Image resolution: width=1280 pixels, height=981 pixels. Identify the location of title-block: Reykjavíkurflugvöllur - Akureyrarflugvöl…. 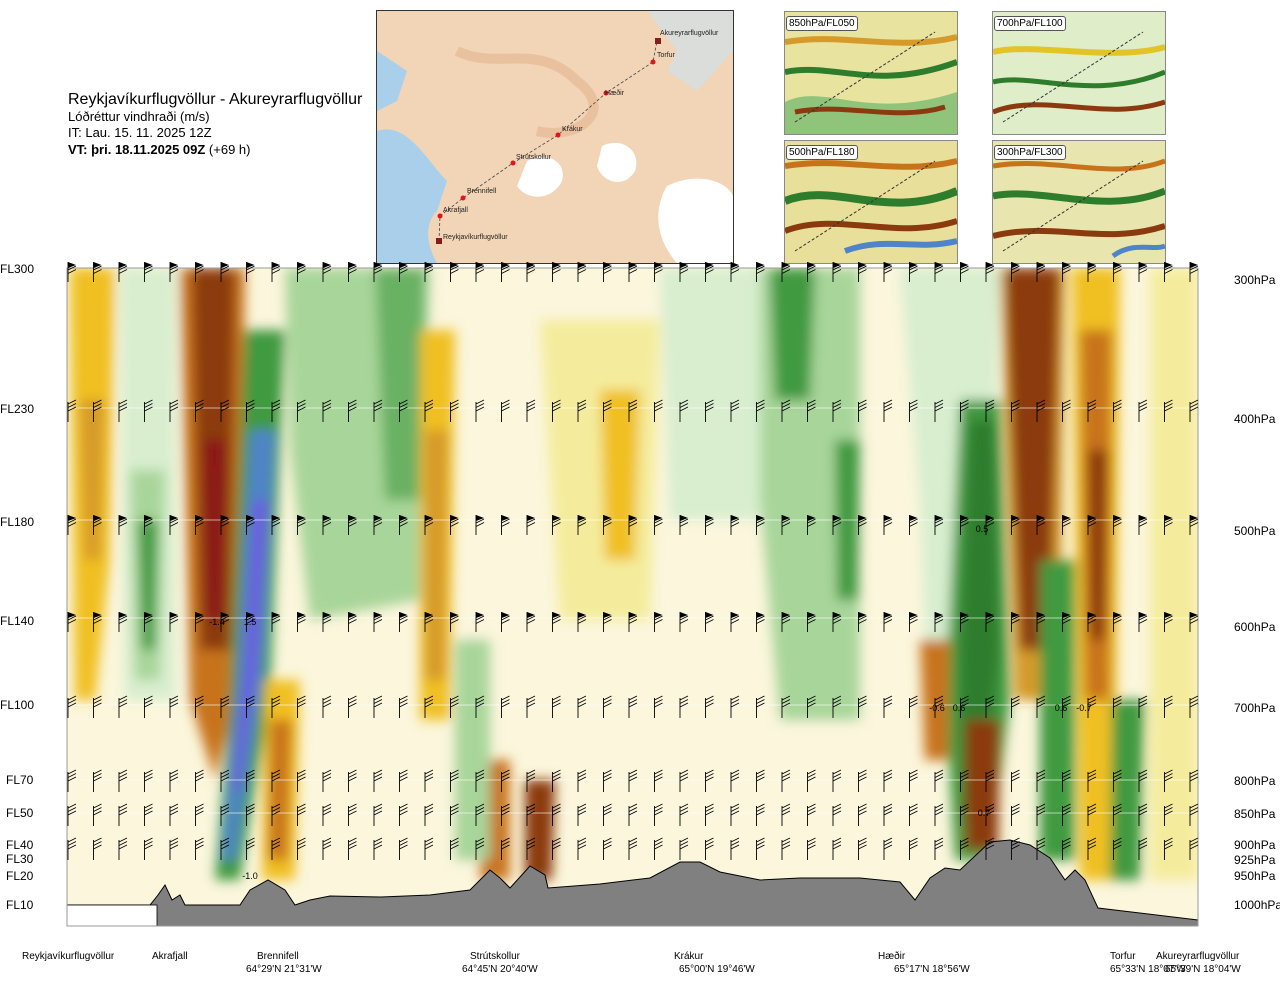
(215, 124).